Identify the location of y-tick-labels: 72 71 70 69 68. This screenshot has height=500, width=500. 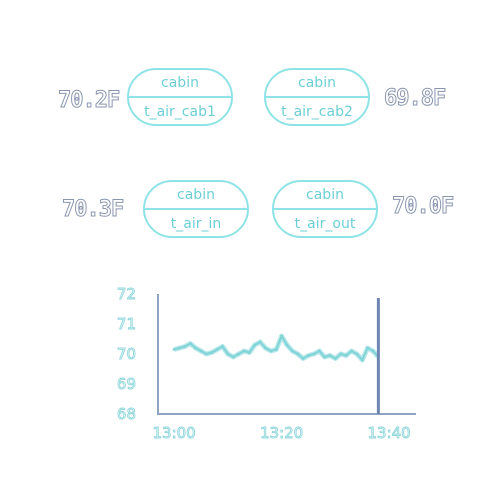
(126, 354).